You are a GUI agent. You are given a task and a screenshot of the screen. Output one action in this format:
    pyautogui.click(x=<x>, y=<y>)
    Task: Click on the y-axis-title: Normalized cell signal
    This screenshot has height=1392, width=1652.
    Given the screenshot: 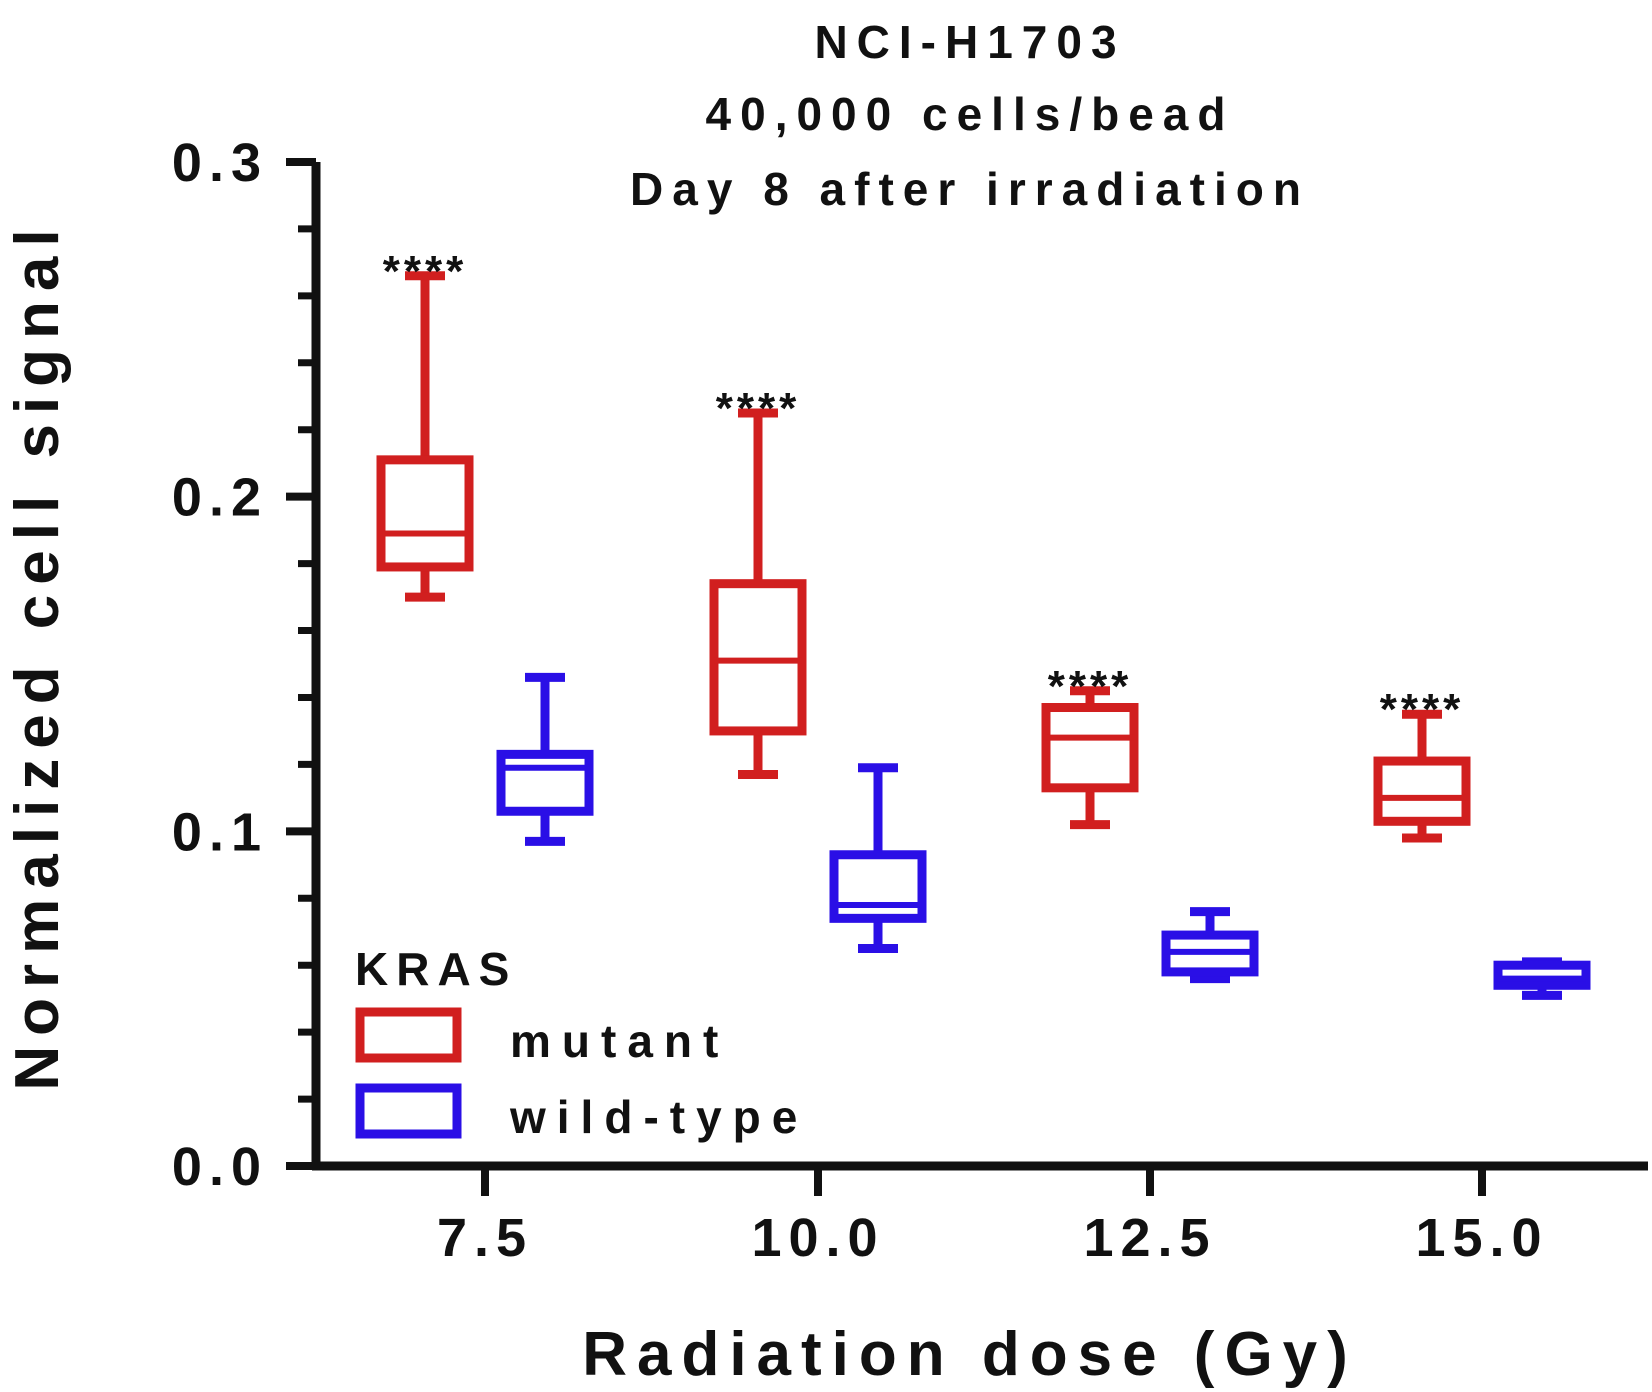 What is the action you would take?
    pyautogui.click(x=37, y=654)
    